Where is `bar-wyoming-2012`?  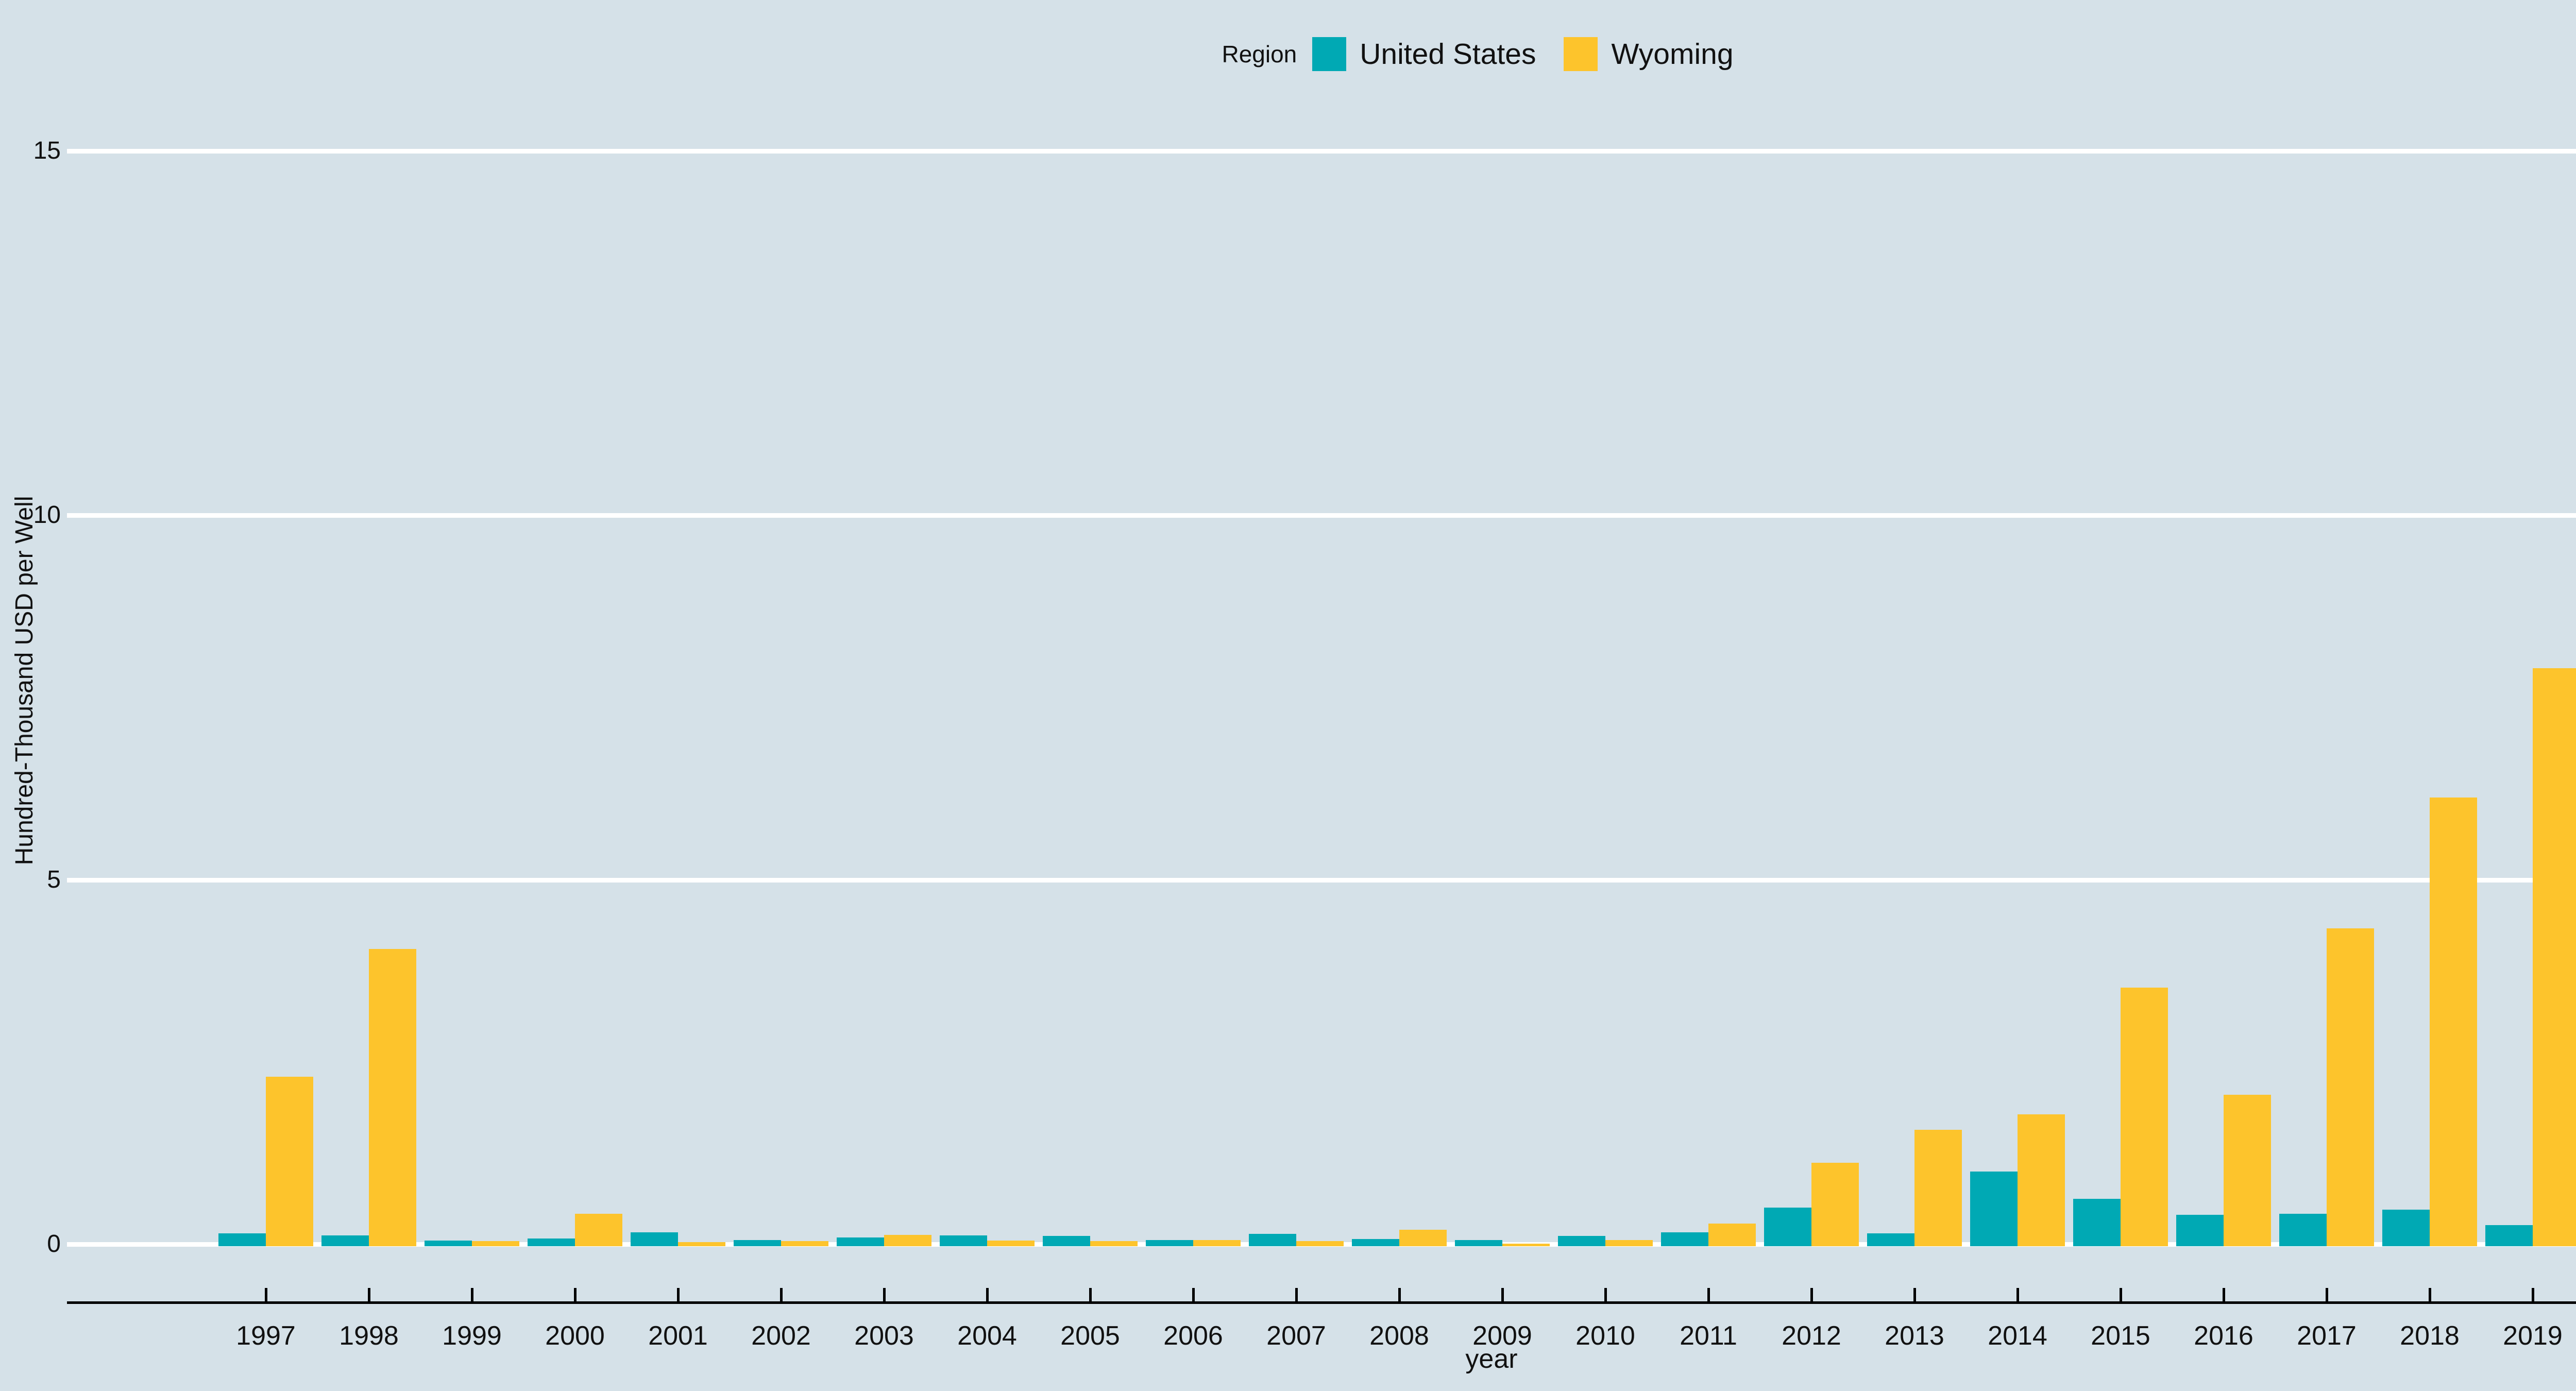 bar-wyoming-2012 is located at coordinates (1835, 1204).